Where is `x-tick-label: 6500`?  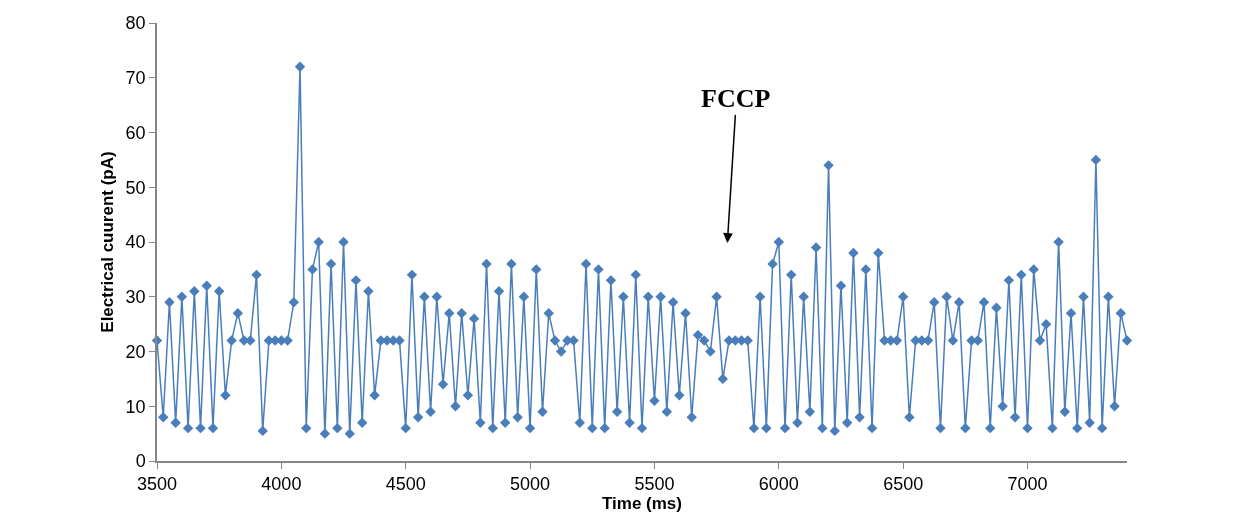 x-tick-label: 6500 is located at coordinates (903, 484).